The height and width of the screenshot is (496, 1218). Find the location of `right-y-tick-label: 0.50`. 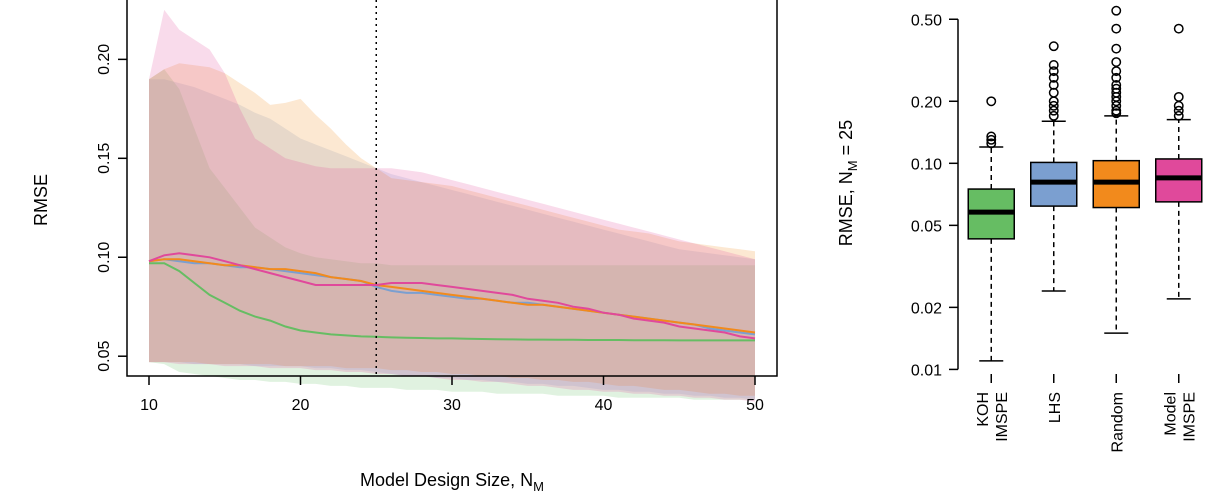

right-y-tick-label: 0.50 is located at coordinates (926, 20).